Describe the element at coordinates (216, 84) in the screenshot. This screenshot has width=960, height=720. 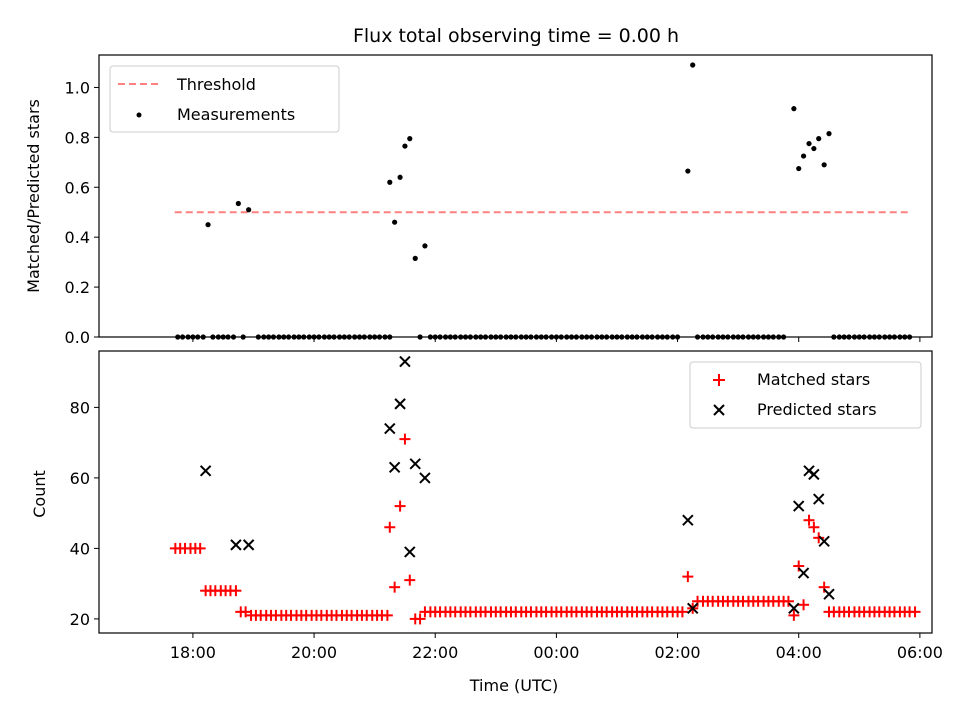
I see `threshold-legend-label: Threshold` at that location.